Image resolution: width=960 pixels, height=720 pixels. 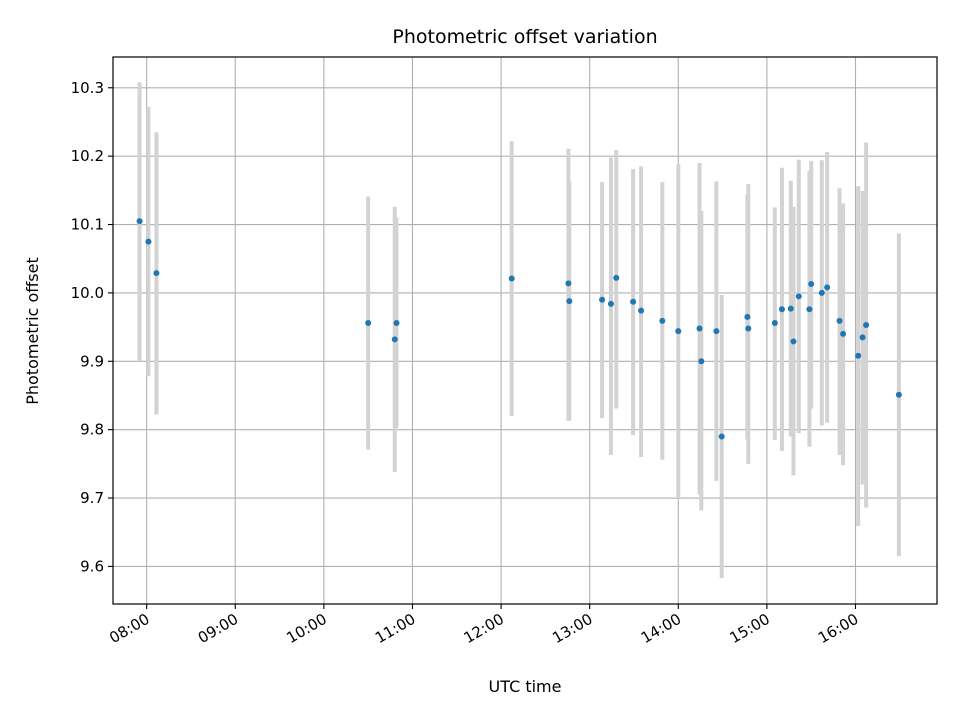 I want to click on y-tick-label: 9.6, so click(x=92, y=566).